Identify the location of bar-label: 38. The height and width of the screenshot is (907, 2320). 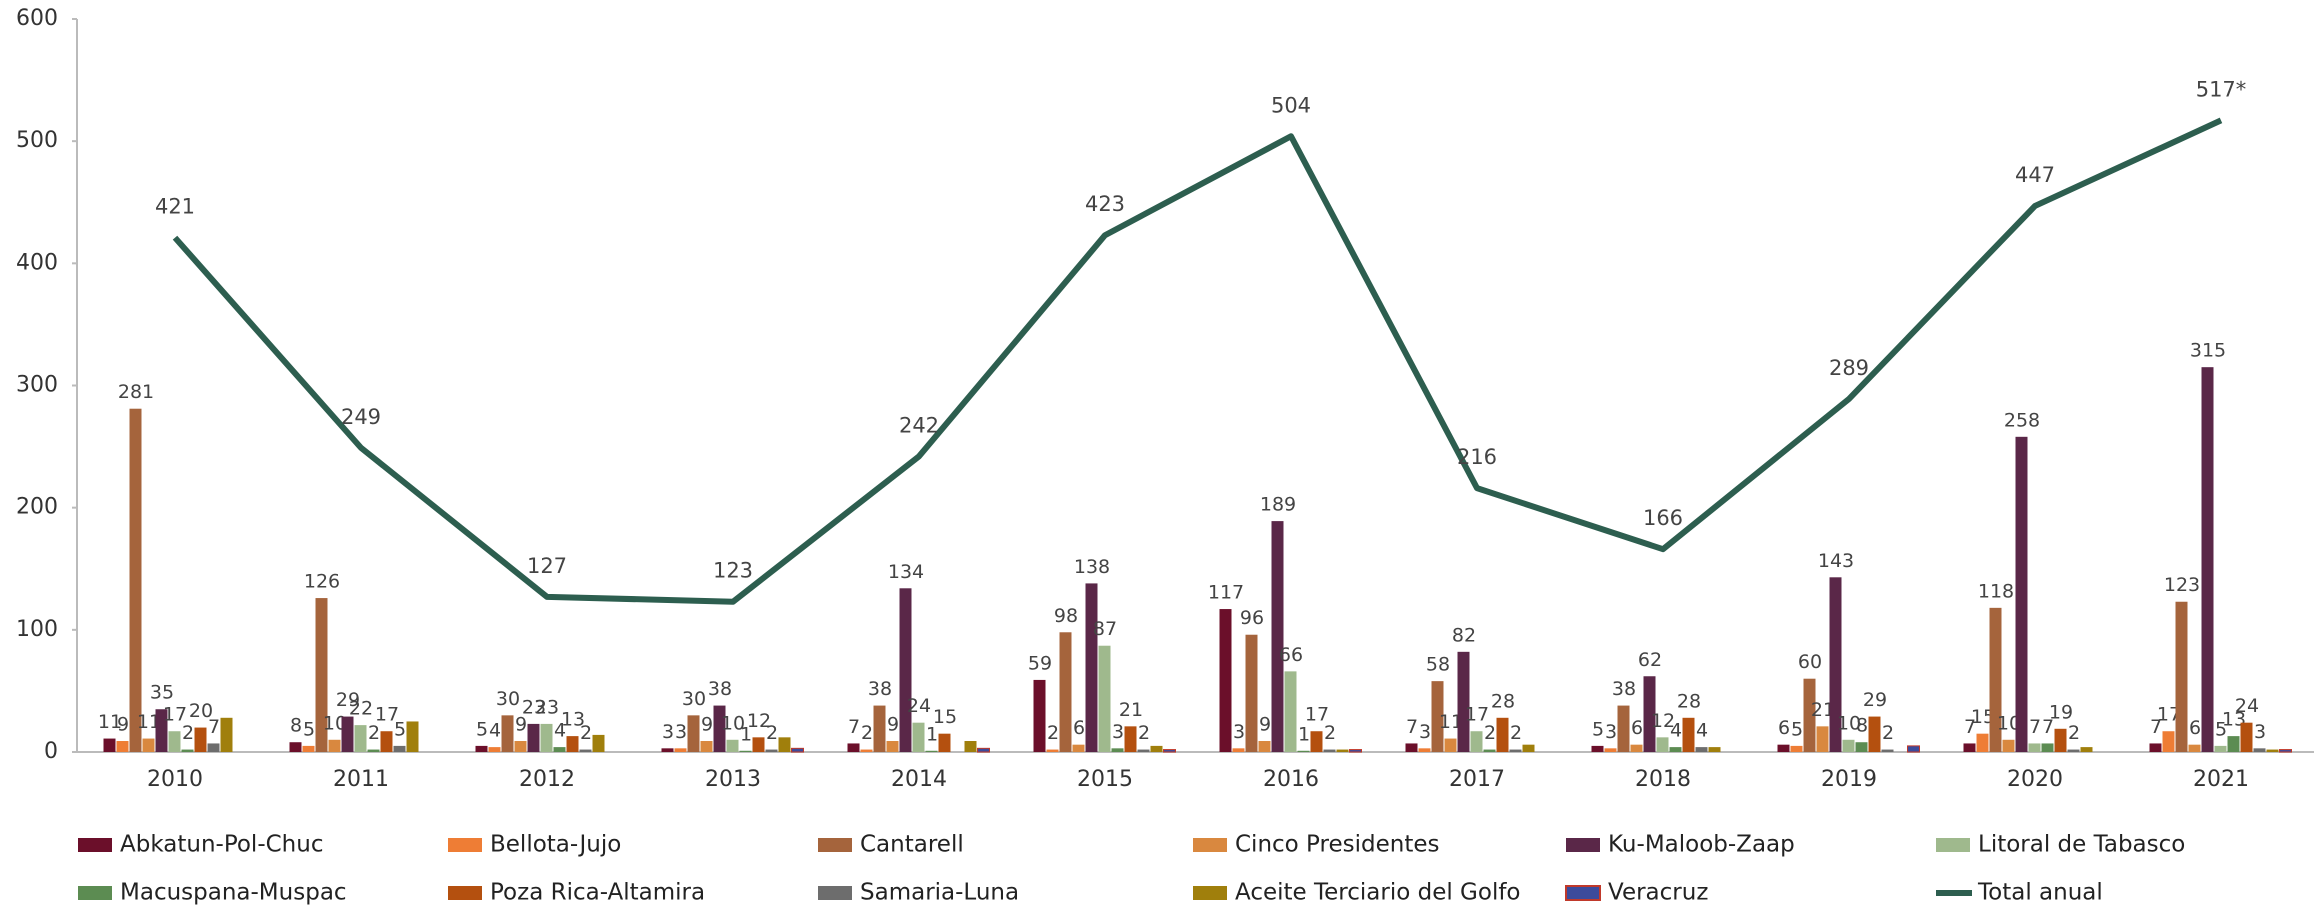
(880, 689).